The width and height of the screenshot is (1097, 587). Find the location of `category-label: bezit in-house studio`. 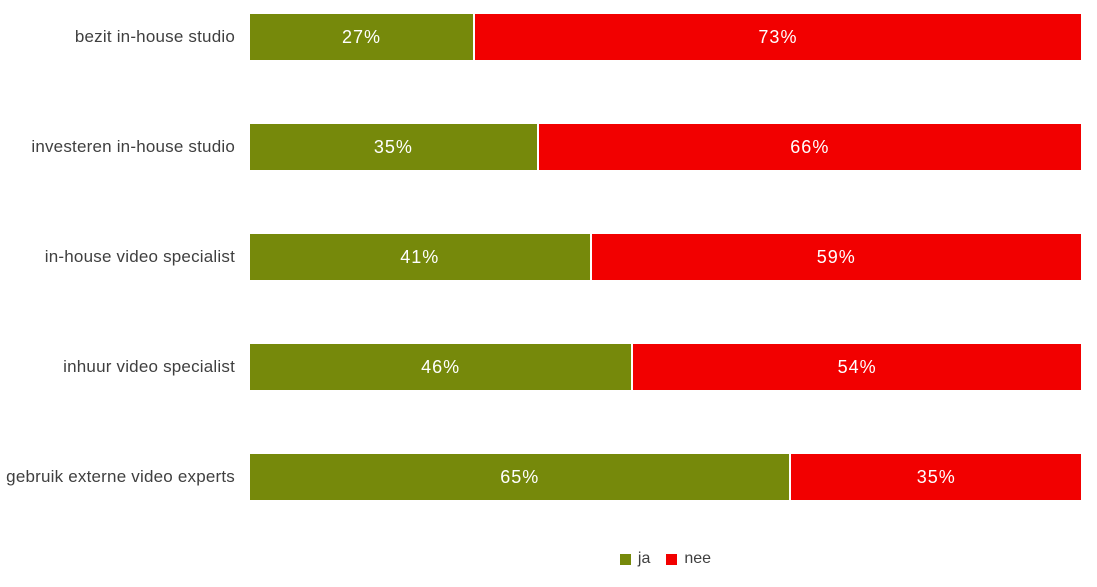

category-label: bezit in-house studio is located at coordinates (154, 36).